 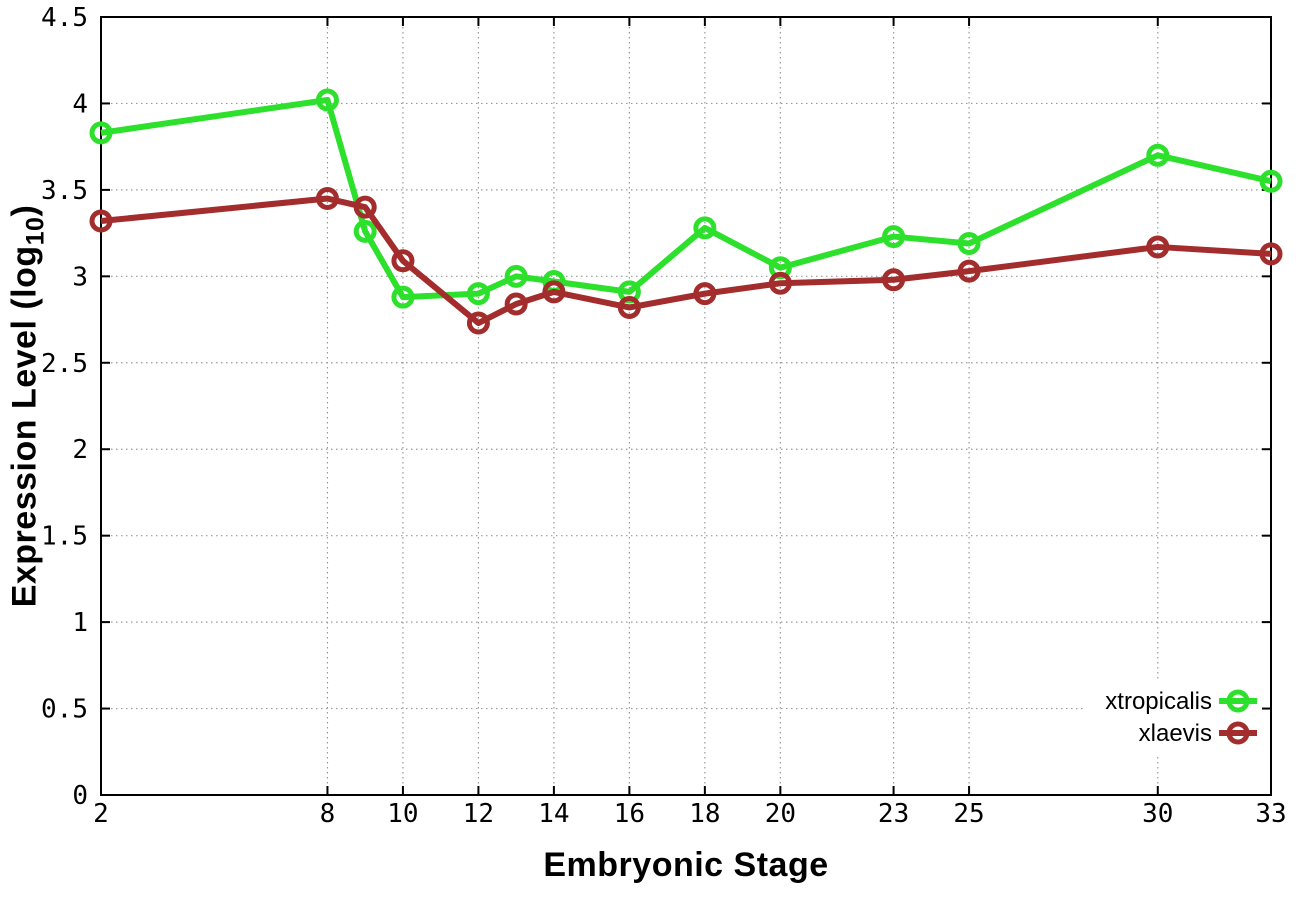 What do you see at coordinates (80, 104) in the screenshot?
I see `tick-label-y-4: 4` at bounding box center [80, 104].